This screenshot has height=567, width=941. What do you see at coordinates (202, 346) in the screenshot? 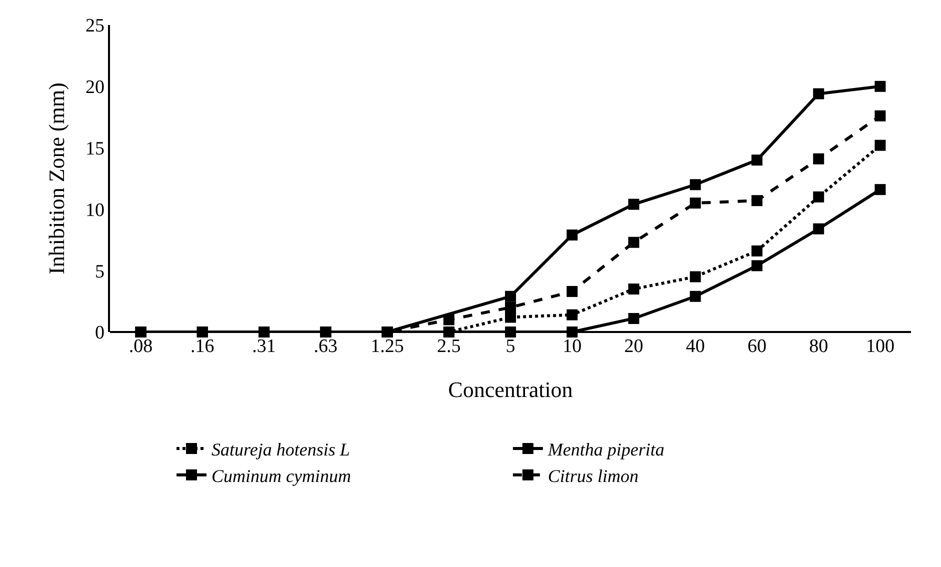
I see `x-tick-label: .16` at bounding box center [202, 346].